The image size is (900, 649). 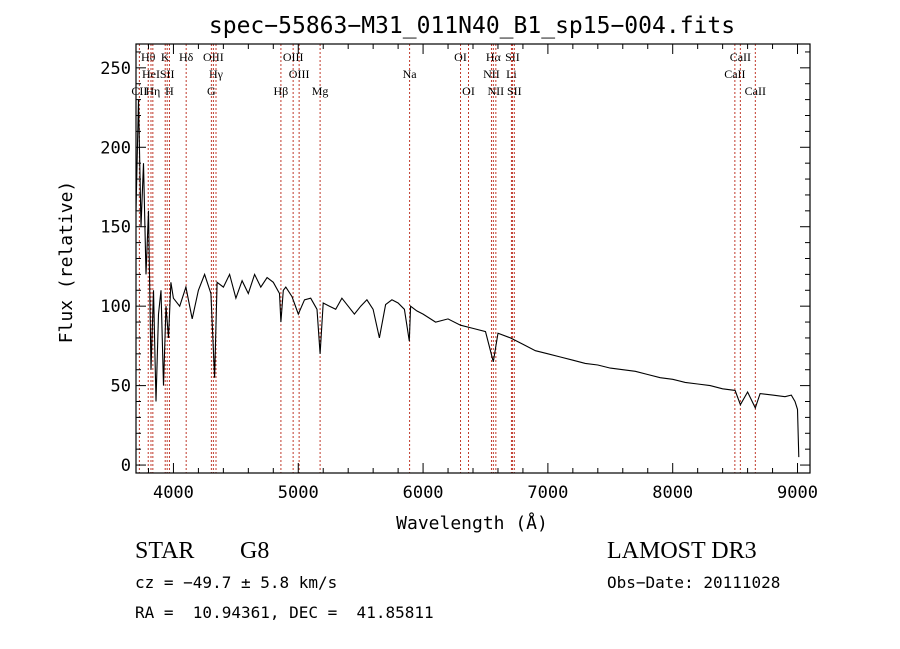 What do you see at coordinates (494, 57) in the screenshot?
I see `line-label: Hα` at bounding box center [494, 57].